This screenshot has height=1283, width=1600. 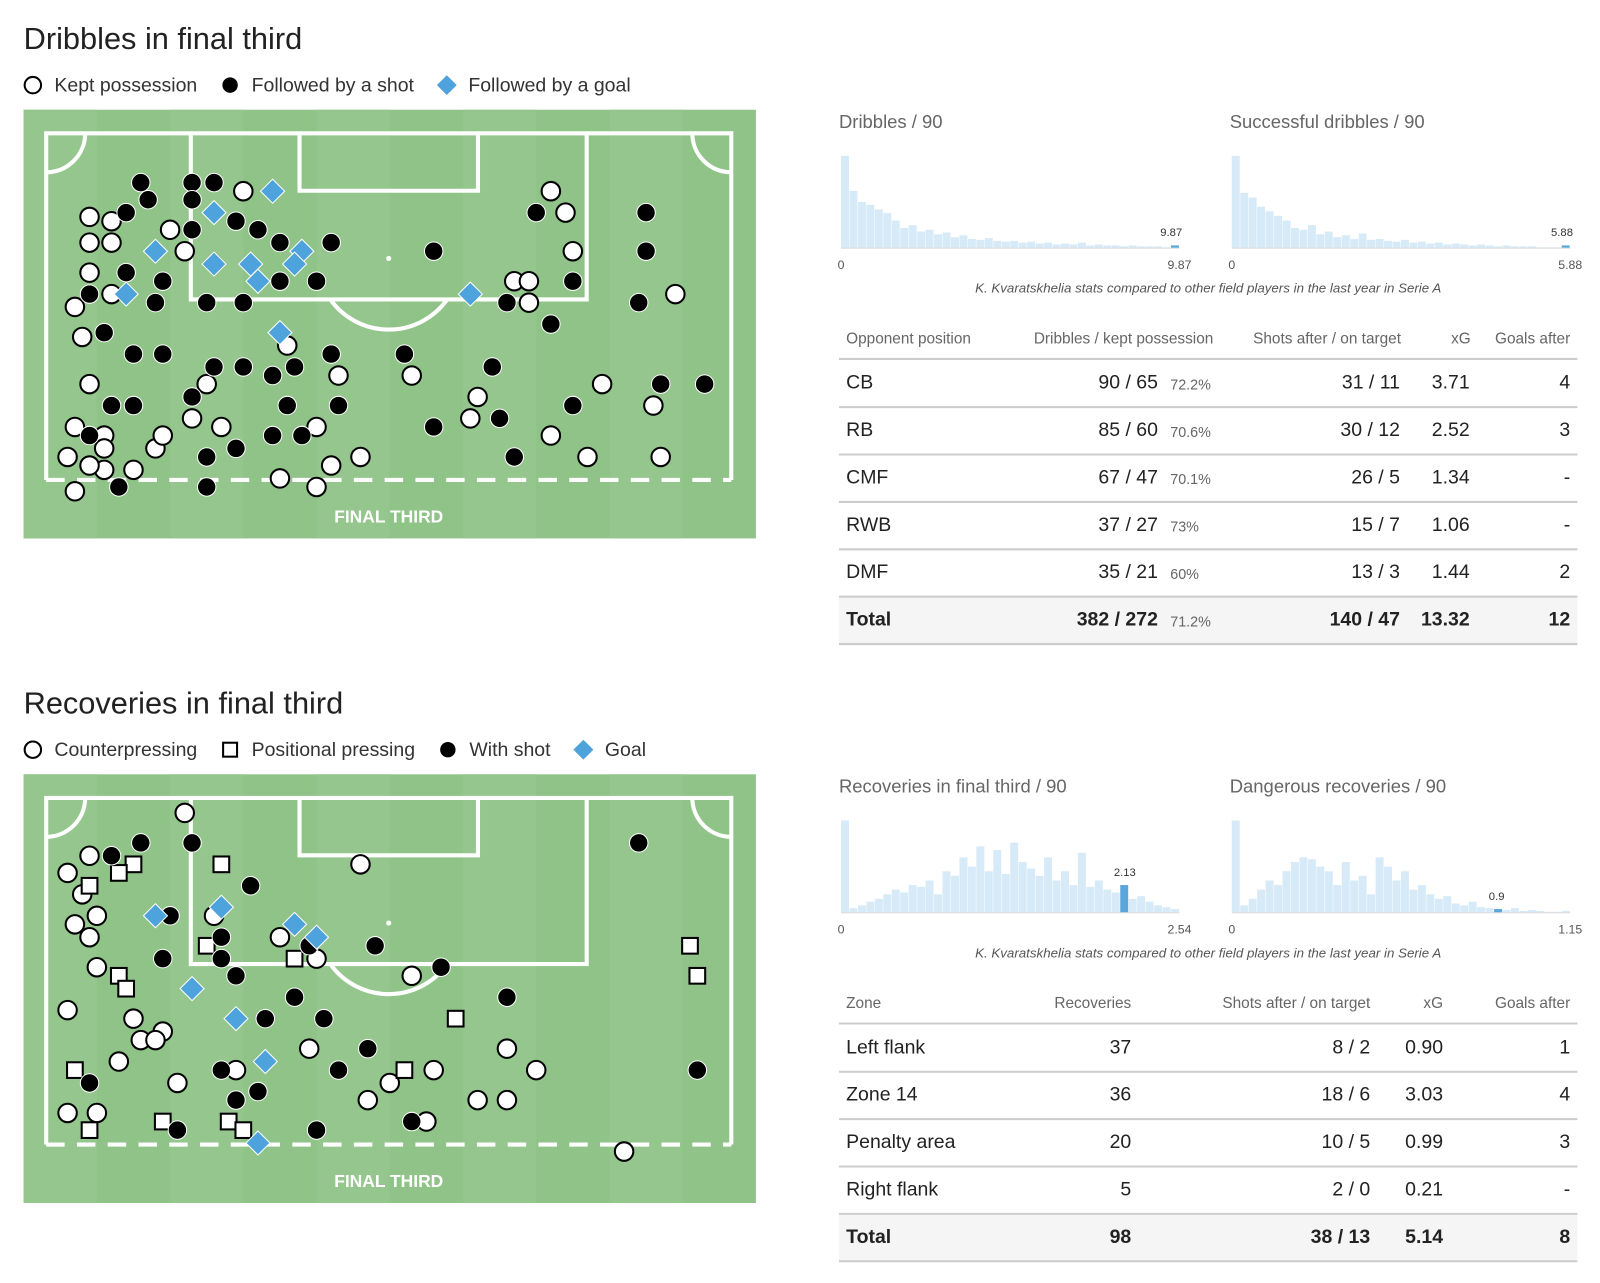 I want to click on table-cell: RWB, so click(x=868, y=525).